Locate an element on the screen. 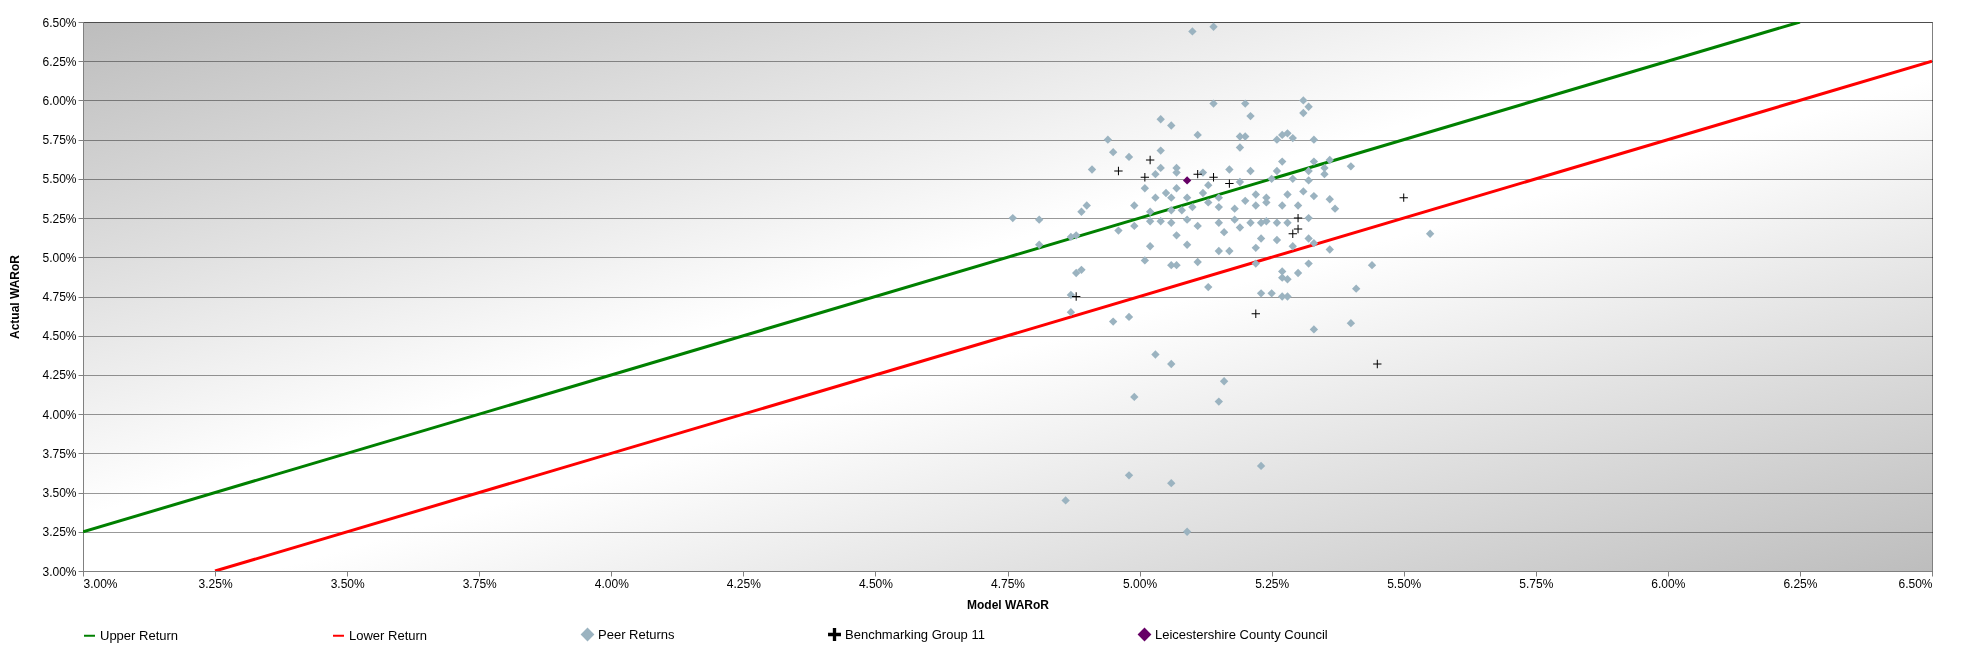  y-tick-label: 5.50% is located at coordinates (59, 179).